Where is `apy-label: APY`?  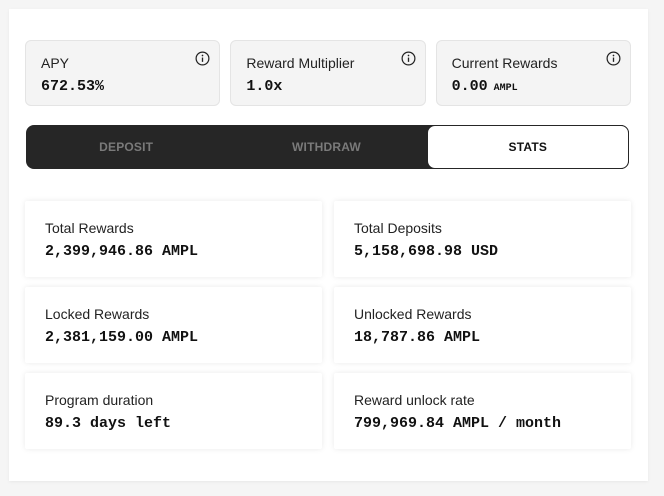 apy-label: APY is located at coordinates (55, 63).